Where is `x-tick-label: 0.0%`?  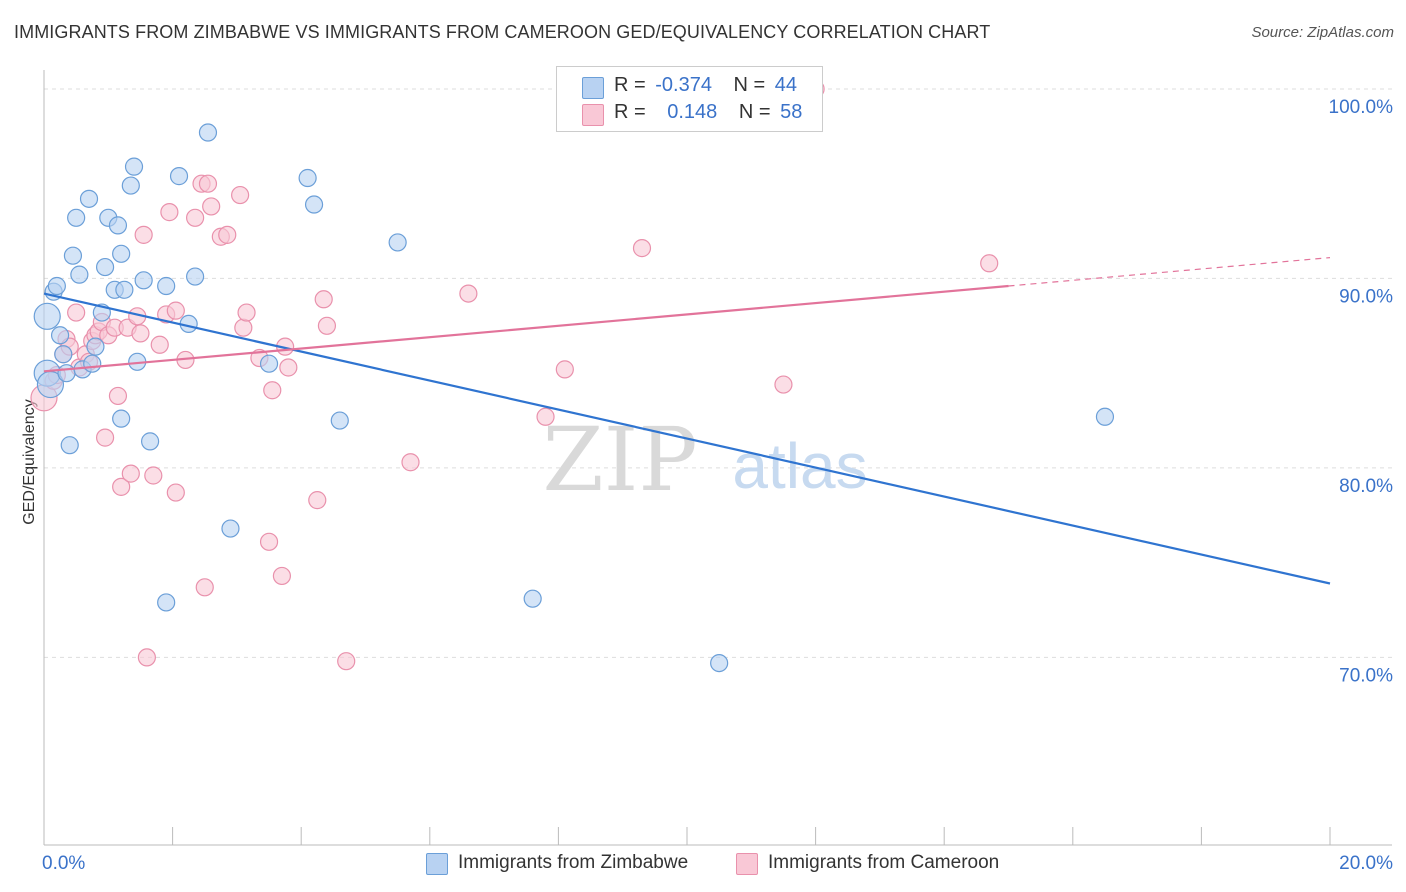
x-tick-label: 0.0% is located at coordinates (63, 863).